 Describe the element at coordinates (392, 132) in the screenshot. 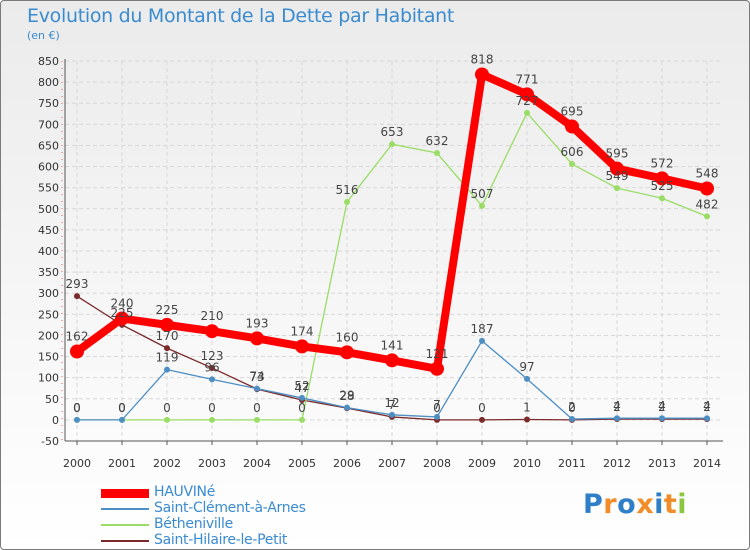

I see `data-label: 653` at that location.